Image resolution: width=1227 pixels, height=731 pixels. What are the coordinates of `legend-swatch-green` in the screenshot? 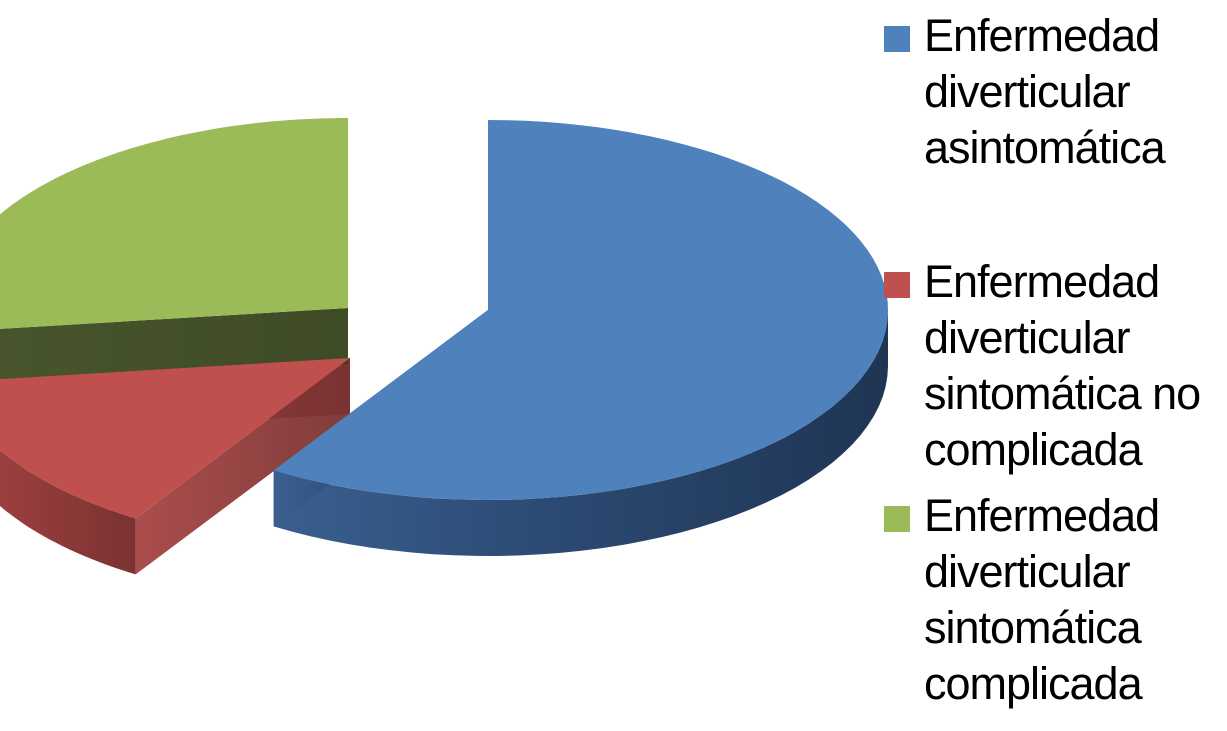 It's located at (897, 519).